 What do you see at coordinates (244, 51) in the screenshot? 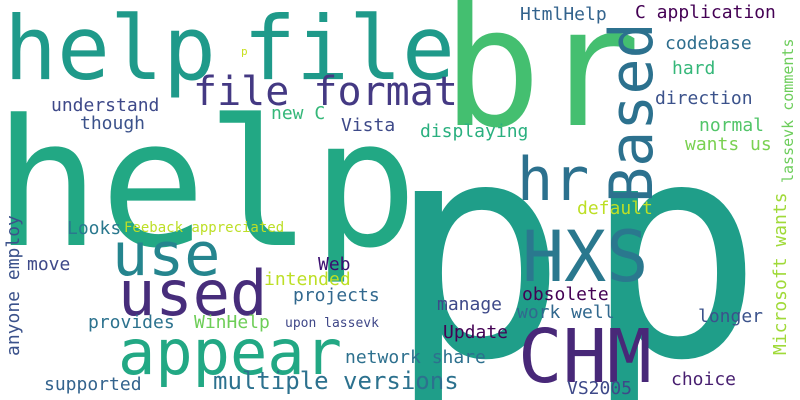
I see `word-p-small: p` at bounding box center [244, 51].